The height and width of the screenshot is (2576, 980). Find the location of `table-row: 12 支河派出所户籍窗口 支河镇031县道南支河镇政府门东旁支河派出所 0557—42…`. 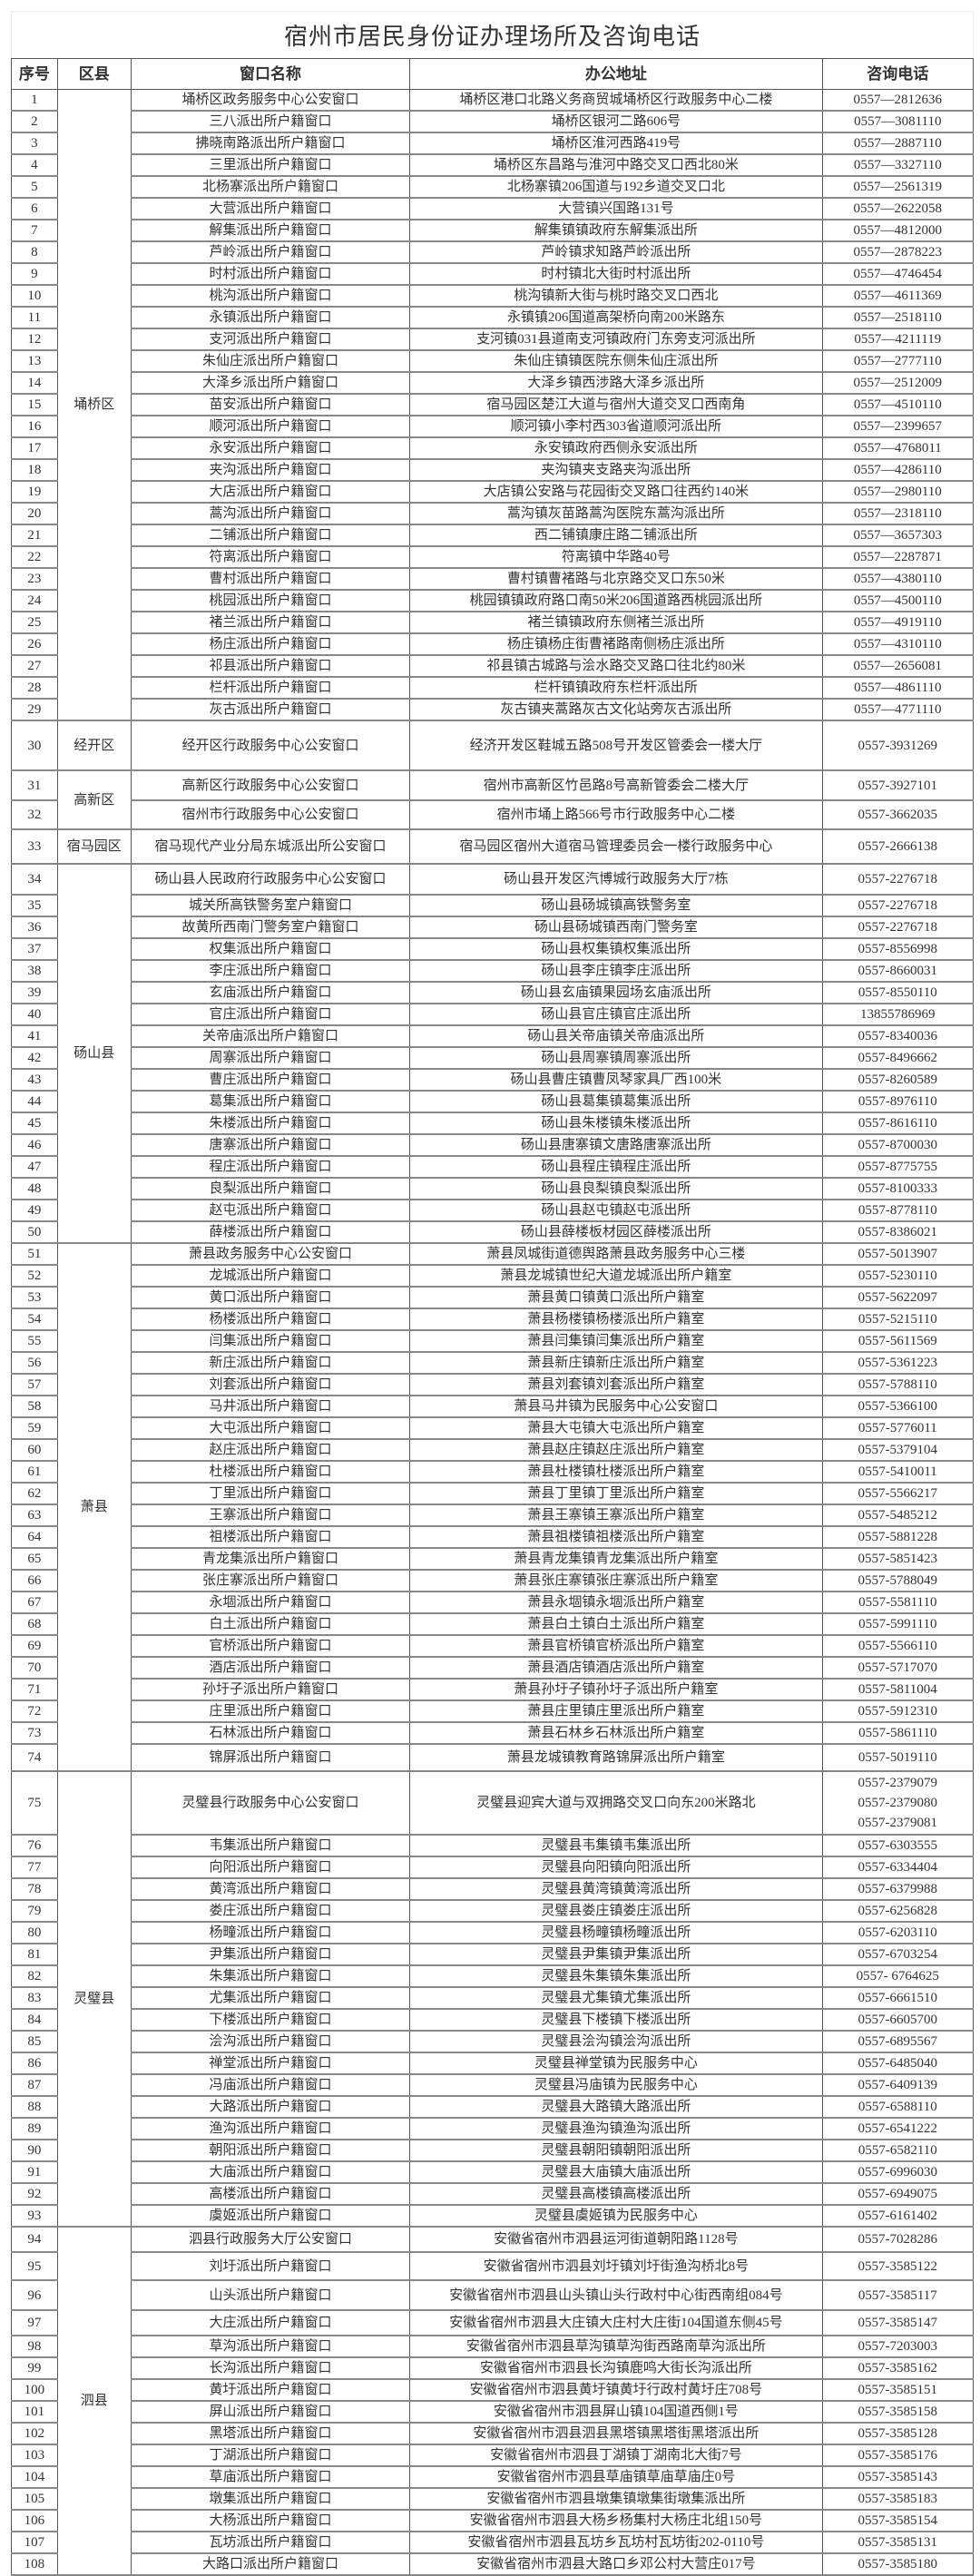

table-row: 12 支河派出所户籍窗口 支河镇031县道南支河镇政府门东旁支河派出所 0557—42… is located at coordinates (493, 339).